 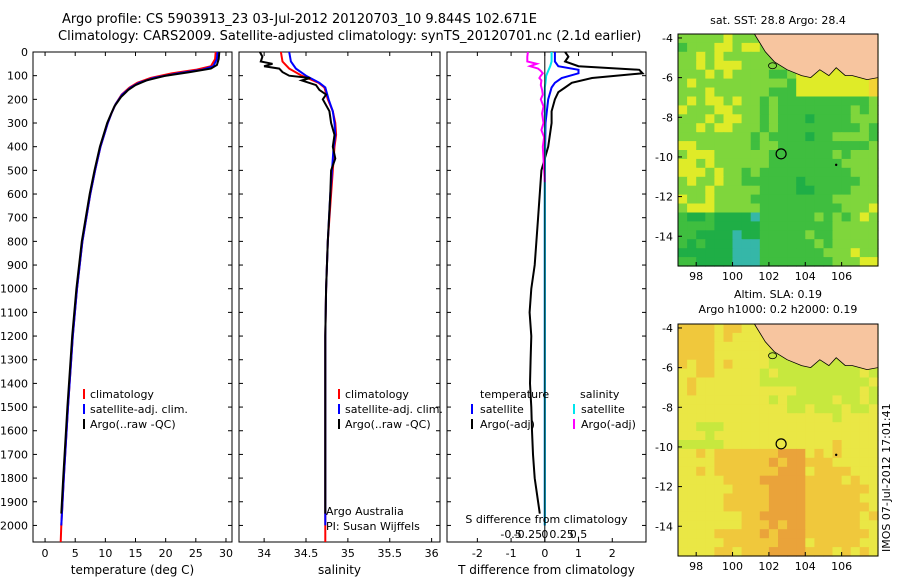 What do you see at coordinates (603, 409) in the screenshot?
I see `legend-entry: satellite` at bounding box center [603, 409].